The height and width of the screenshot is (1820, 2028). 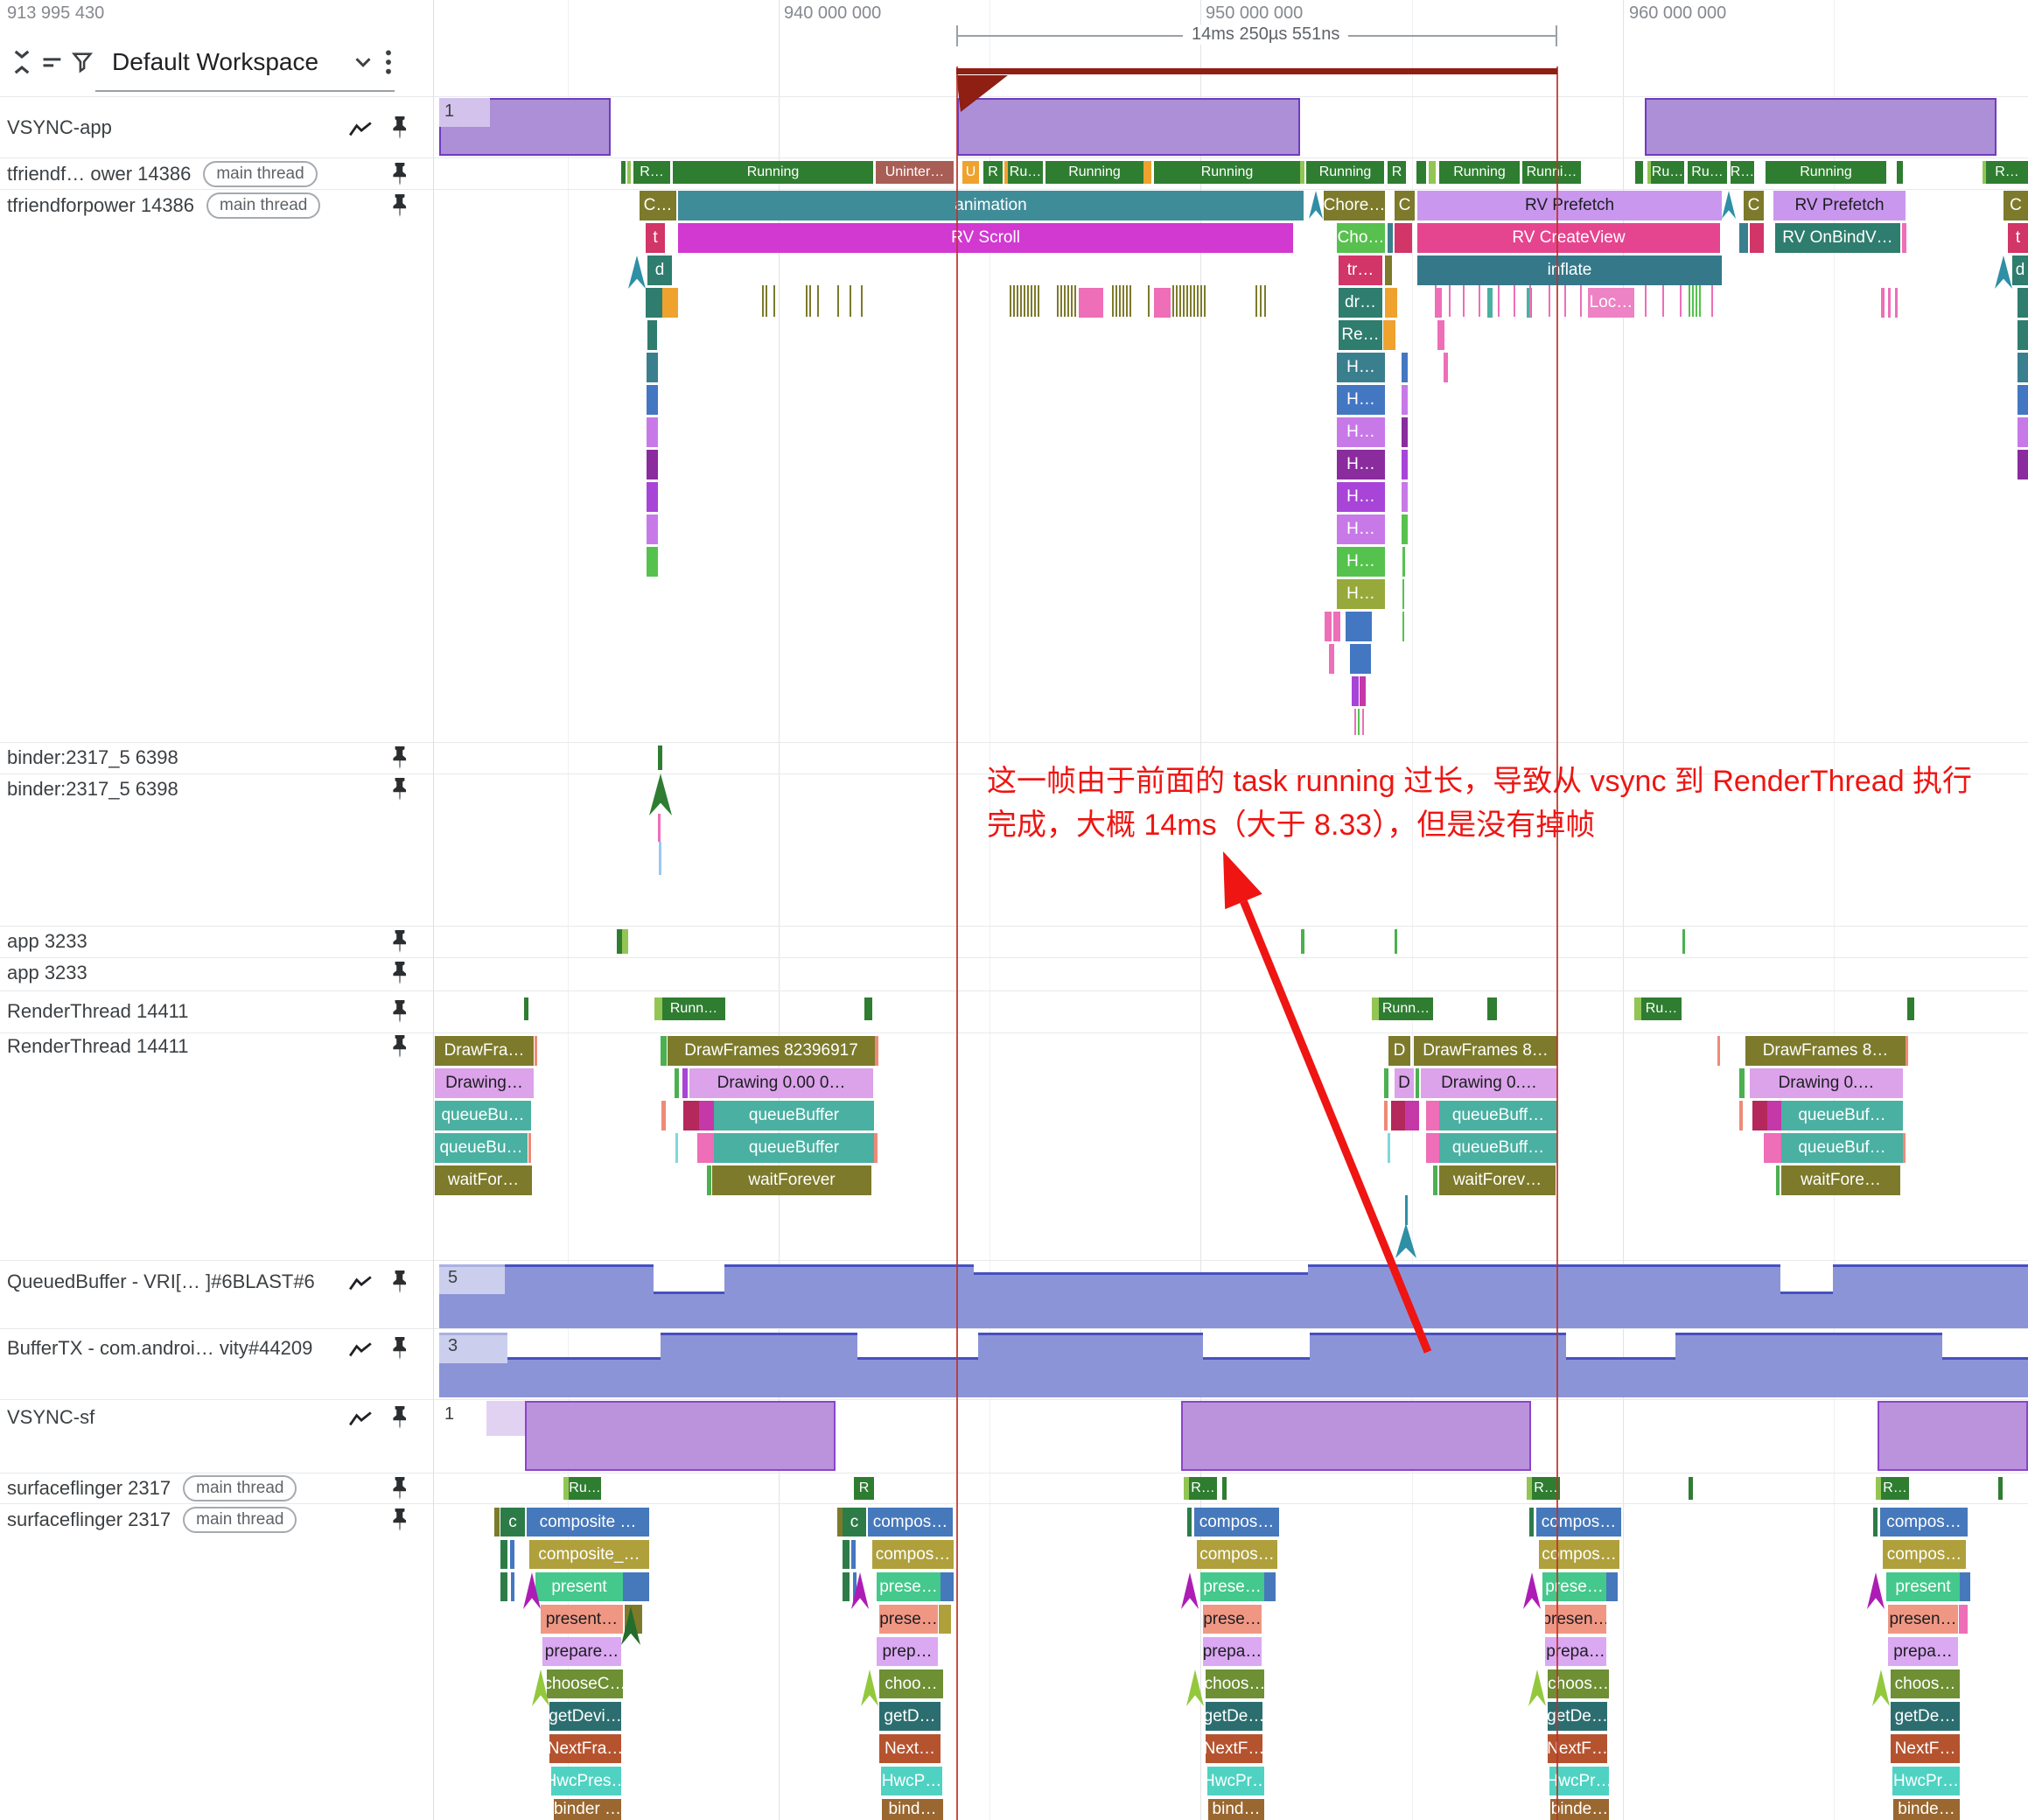 What do you see at coordinates (159, 1348) in the screenshot?
I see `track-name-row: BufferTX - com.androi… vity#44209` at bounding box center [159, 1348].